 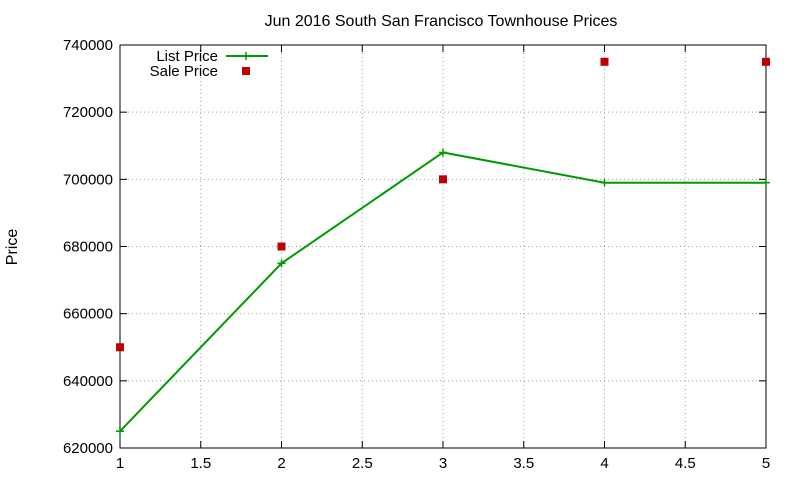 I want to click on legend-label-list-price: List Price, so click(x=187, y=56).